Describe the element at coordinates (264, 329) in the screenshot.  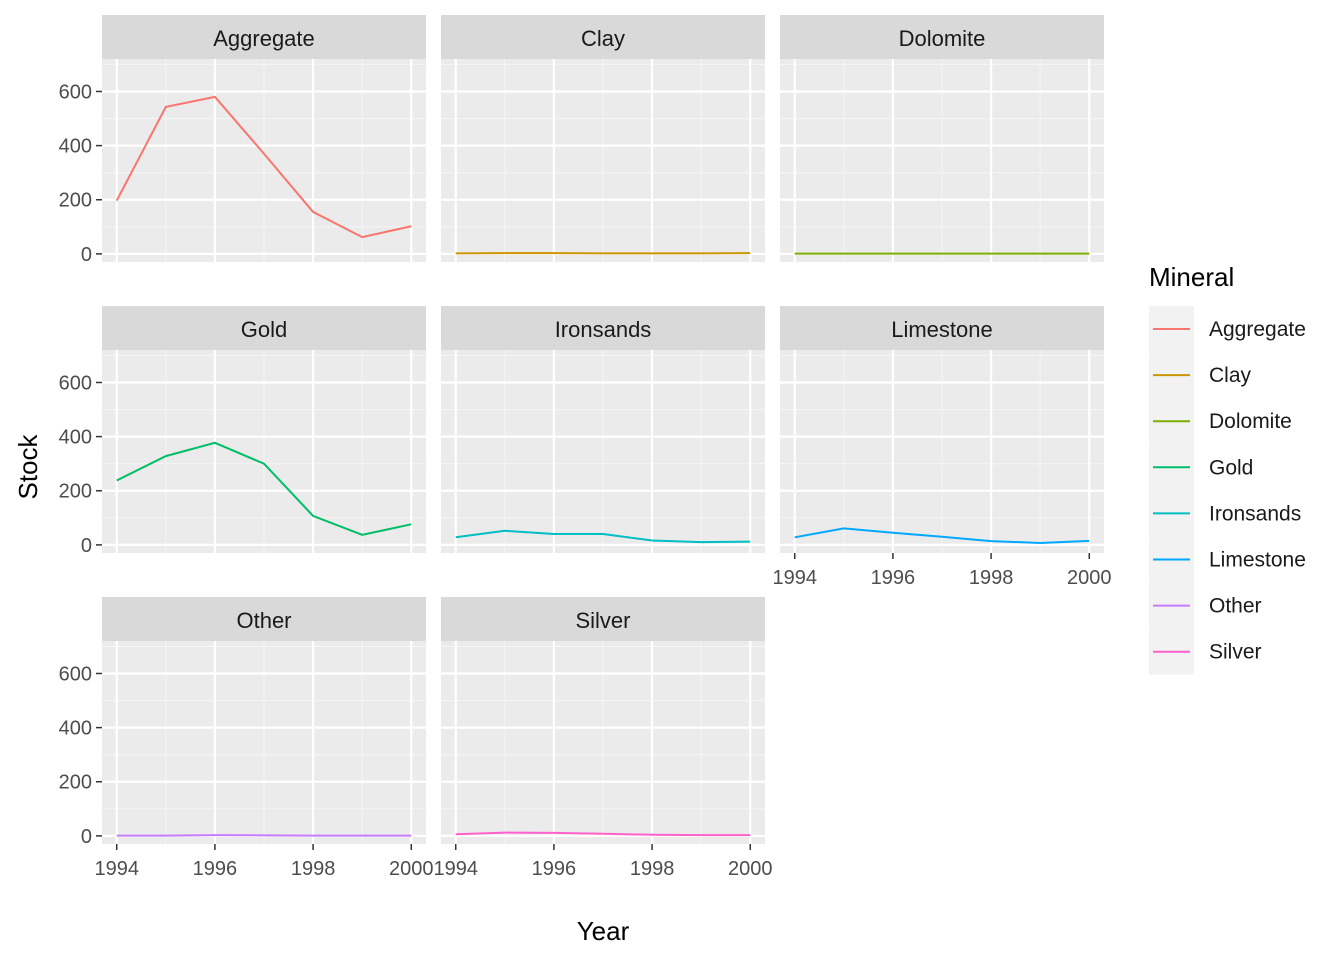
I see `facet-strip-label: Gold` at that location.